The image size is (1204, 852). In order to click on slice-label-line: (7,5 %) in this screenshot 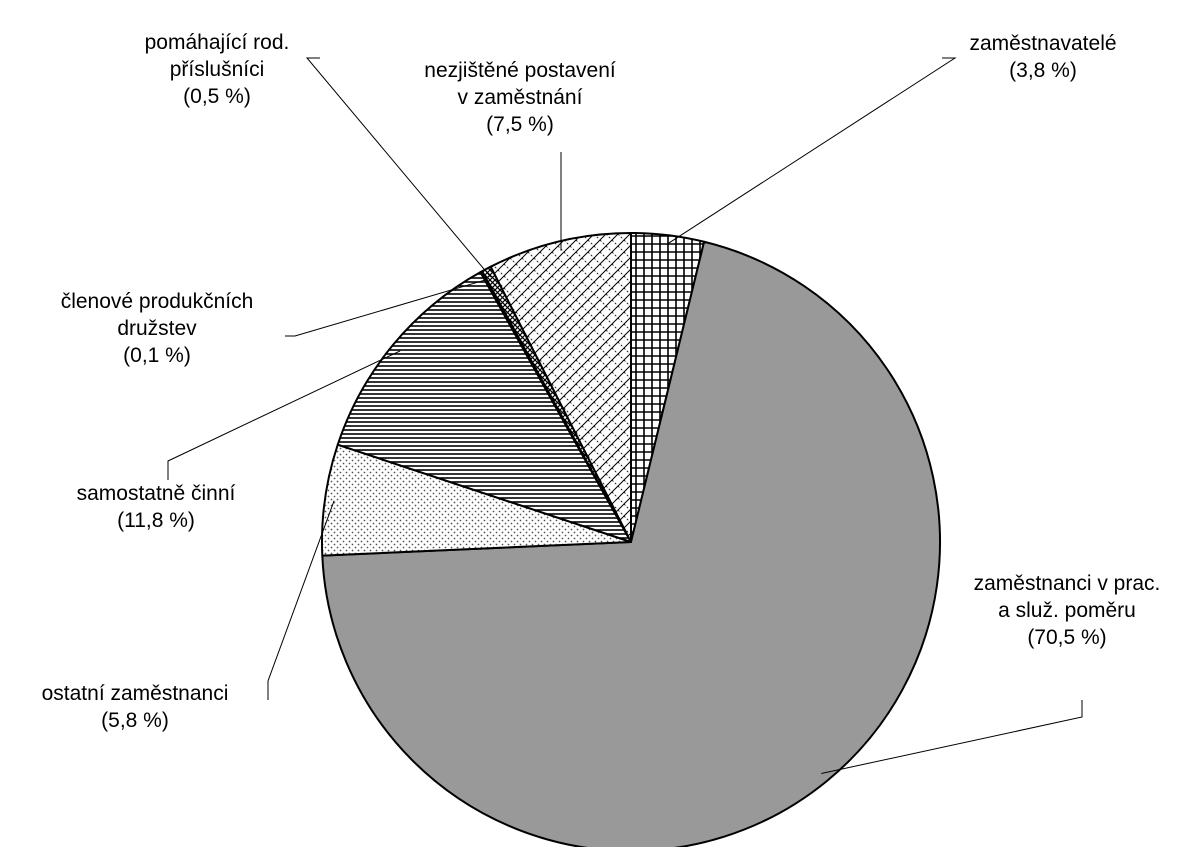, I will do `click(520, 124)`.